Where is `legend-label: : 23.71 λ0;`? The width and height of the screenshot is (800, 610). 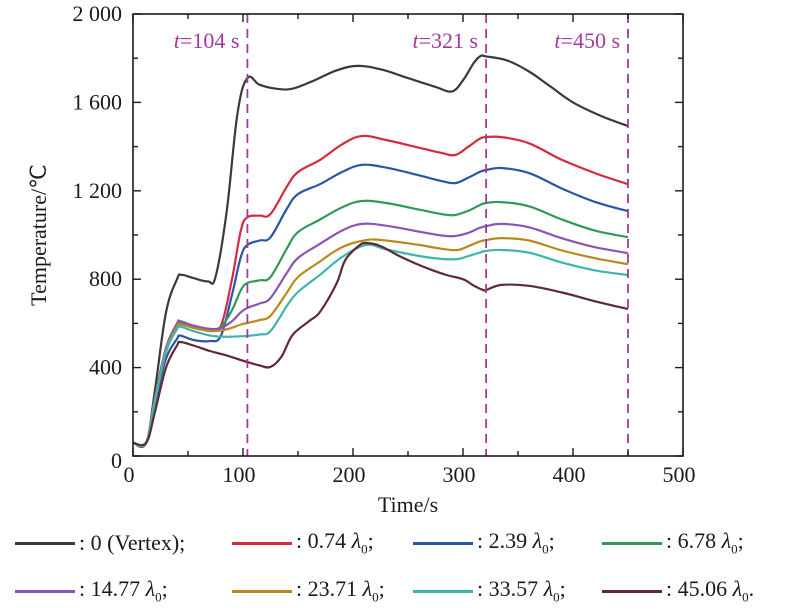
legend-label: : 23.71 λ0; is located at coordinates (340, 590).